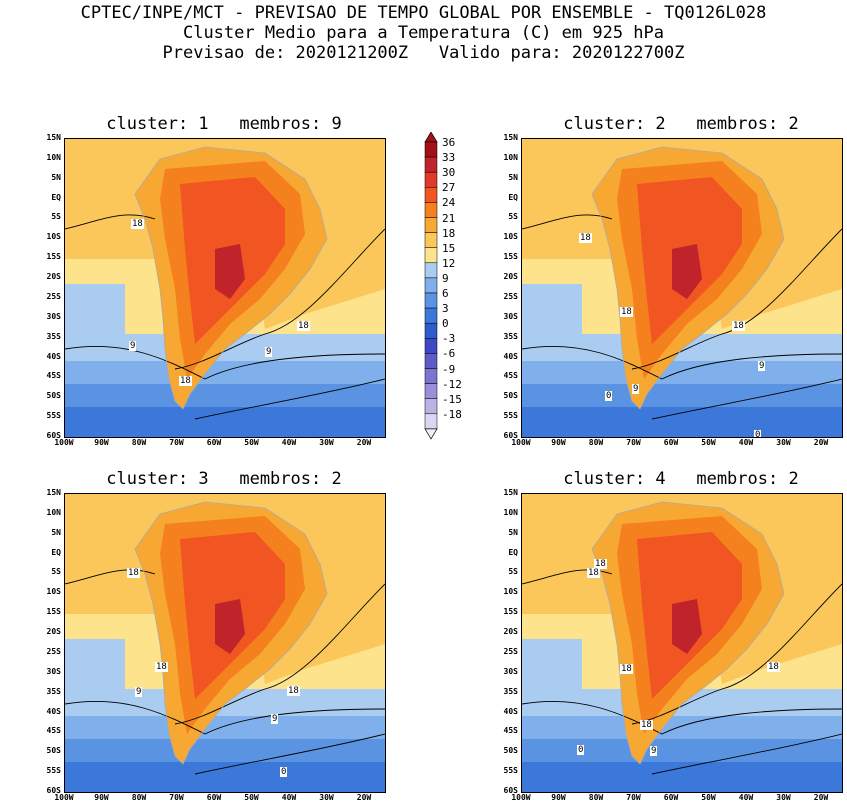 The image size is (847, 803). Describe the element at coordinates (682, 288) in the screenshot. I see `temperature-map: 18 18 18 9 9 0 0` at that location.